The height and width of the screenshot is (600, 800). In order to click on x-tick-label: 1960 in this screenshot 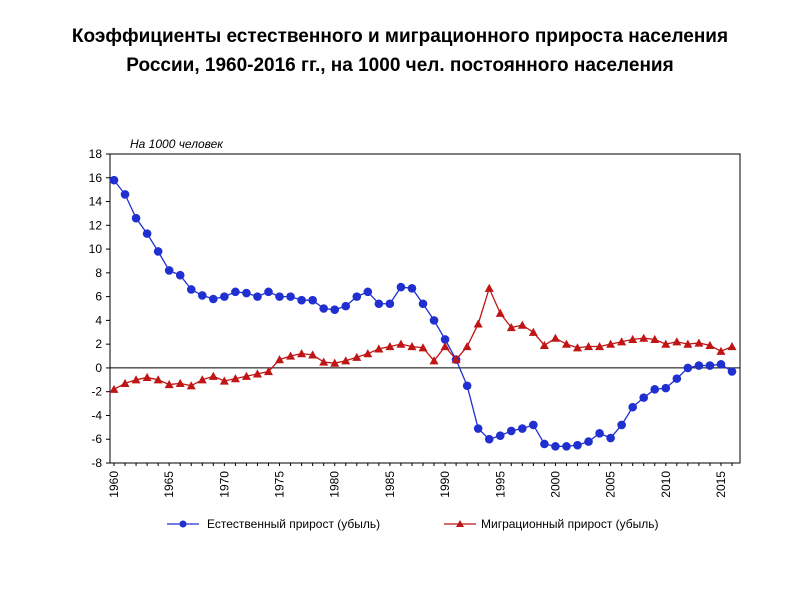, I will do `click(114, 484)`.